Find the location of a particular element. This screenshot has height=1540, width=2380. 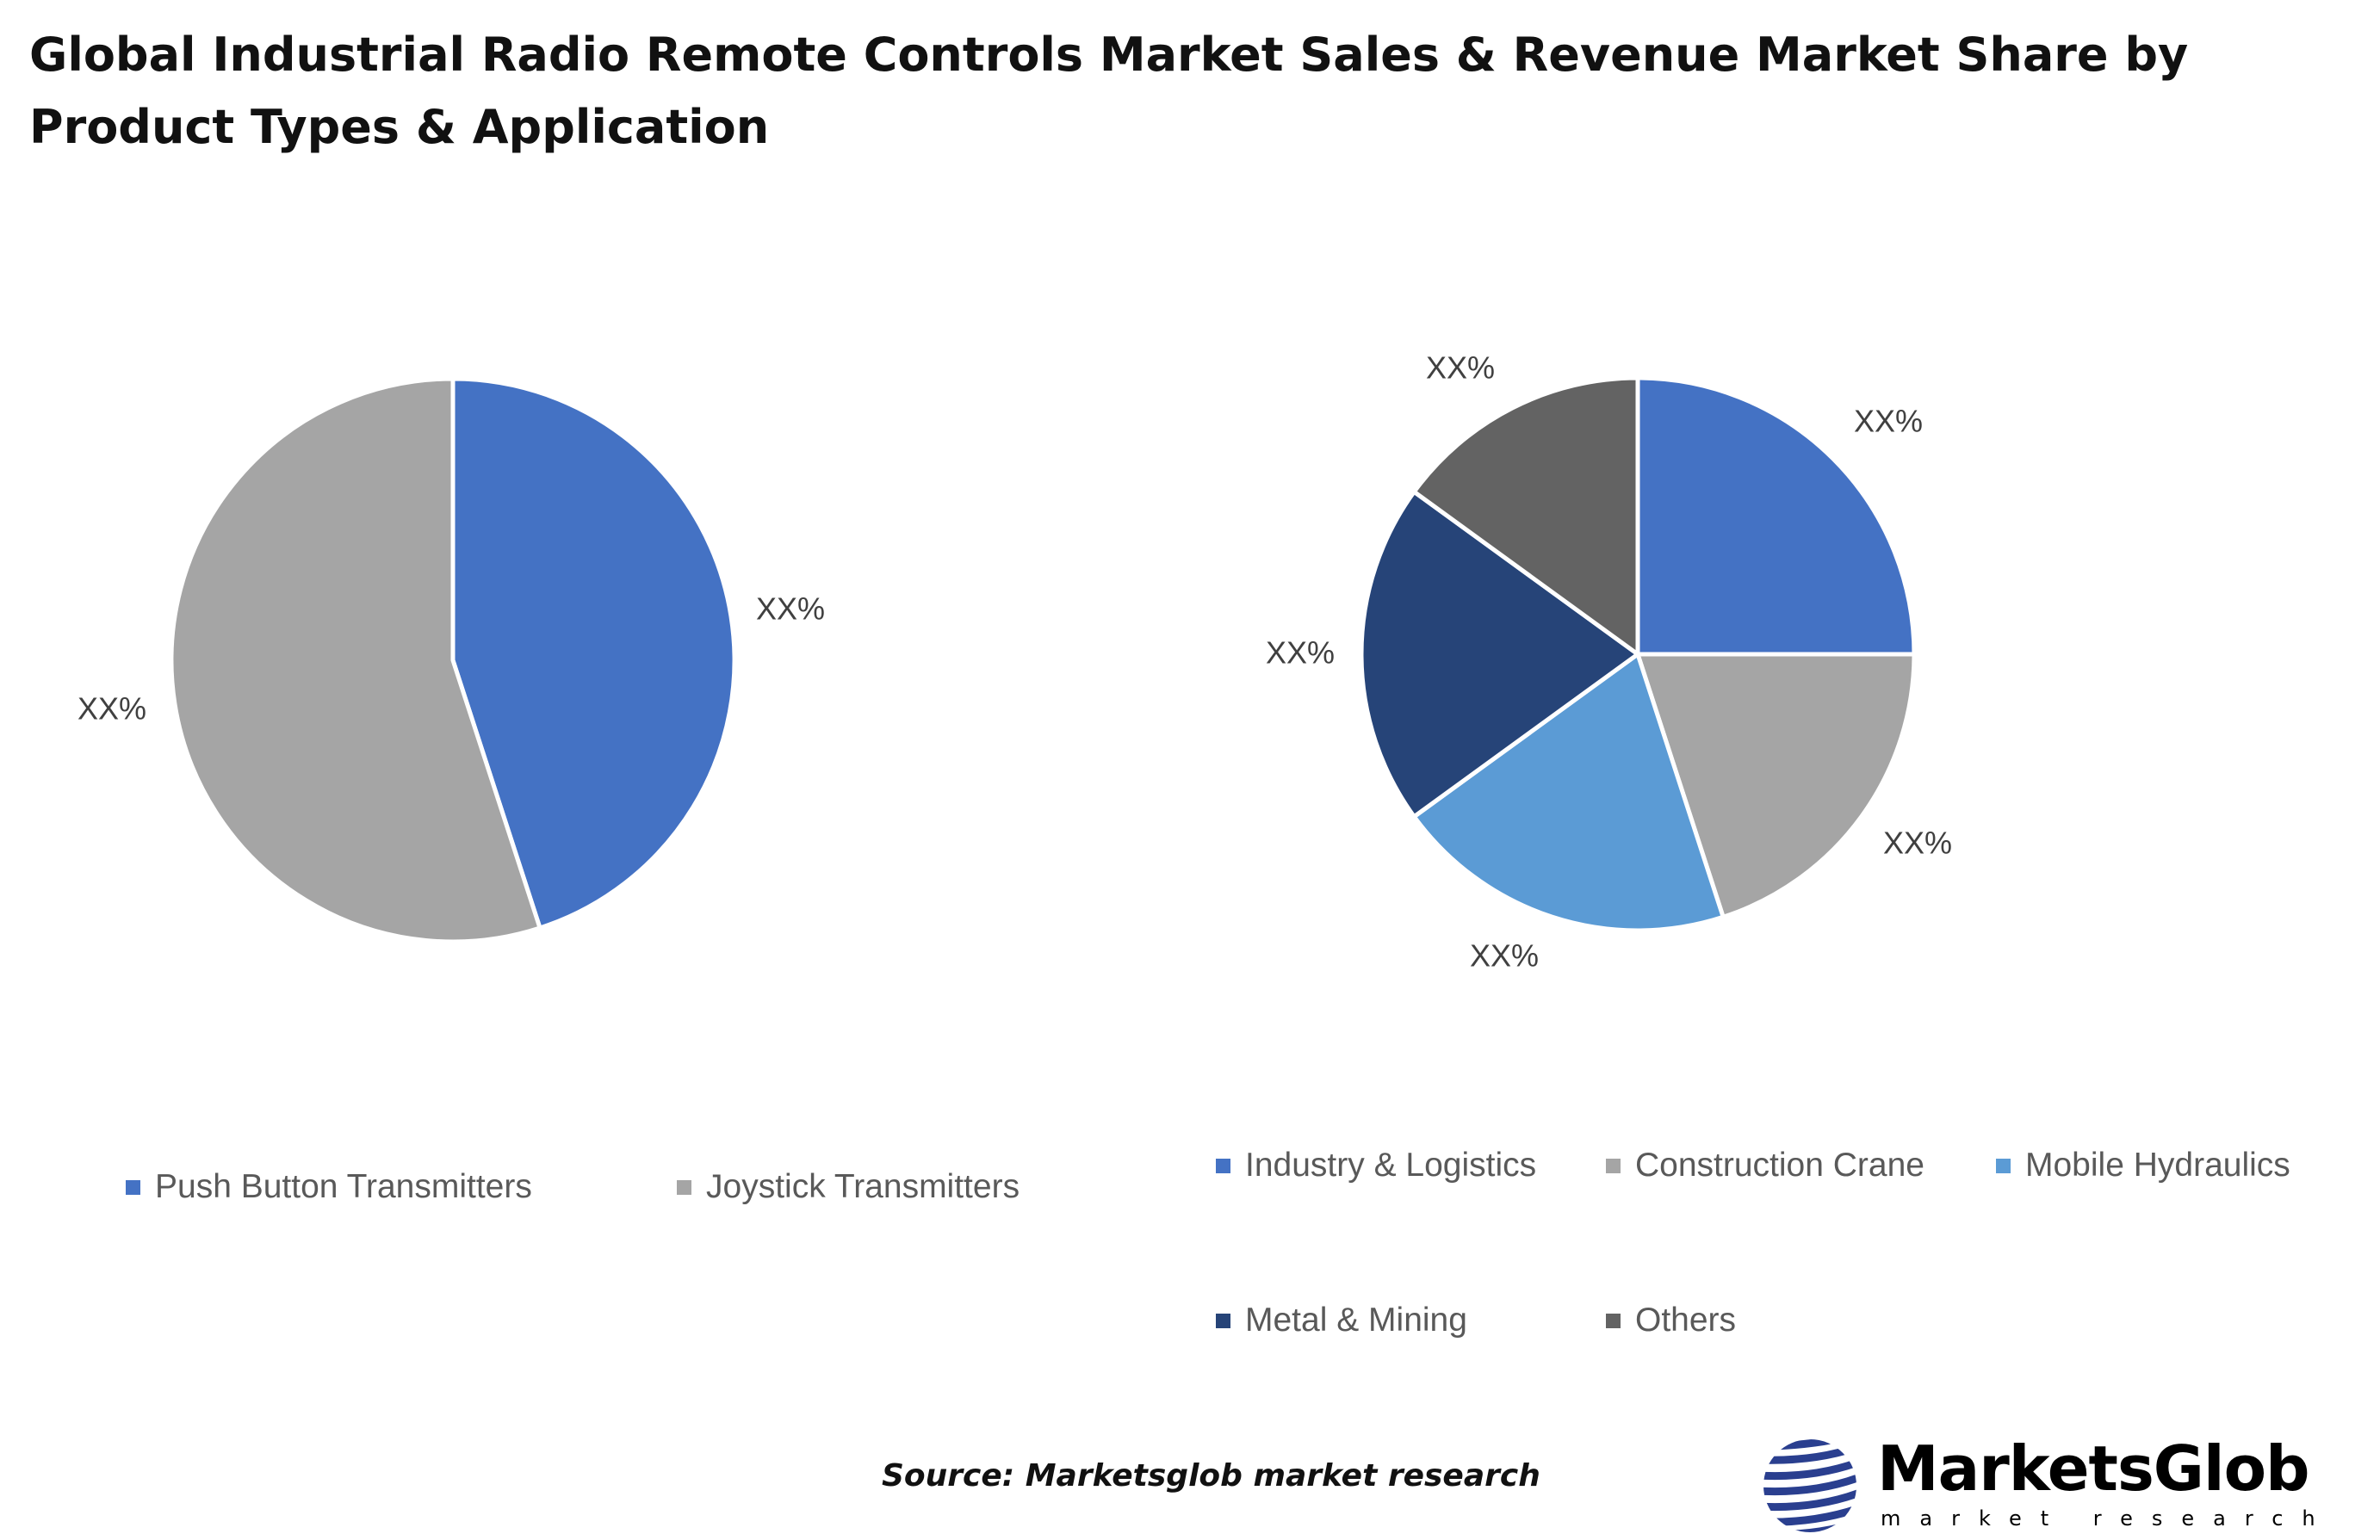

legend-item-joystick: Joystick Transmitters is located at coordinates (848, 1187).